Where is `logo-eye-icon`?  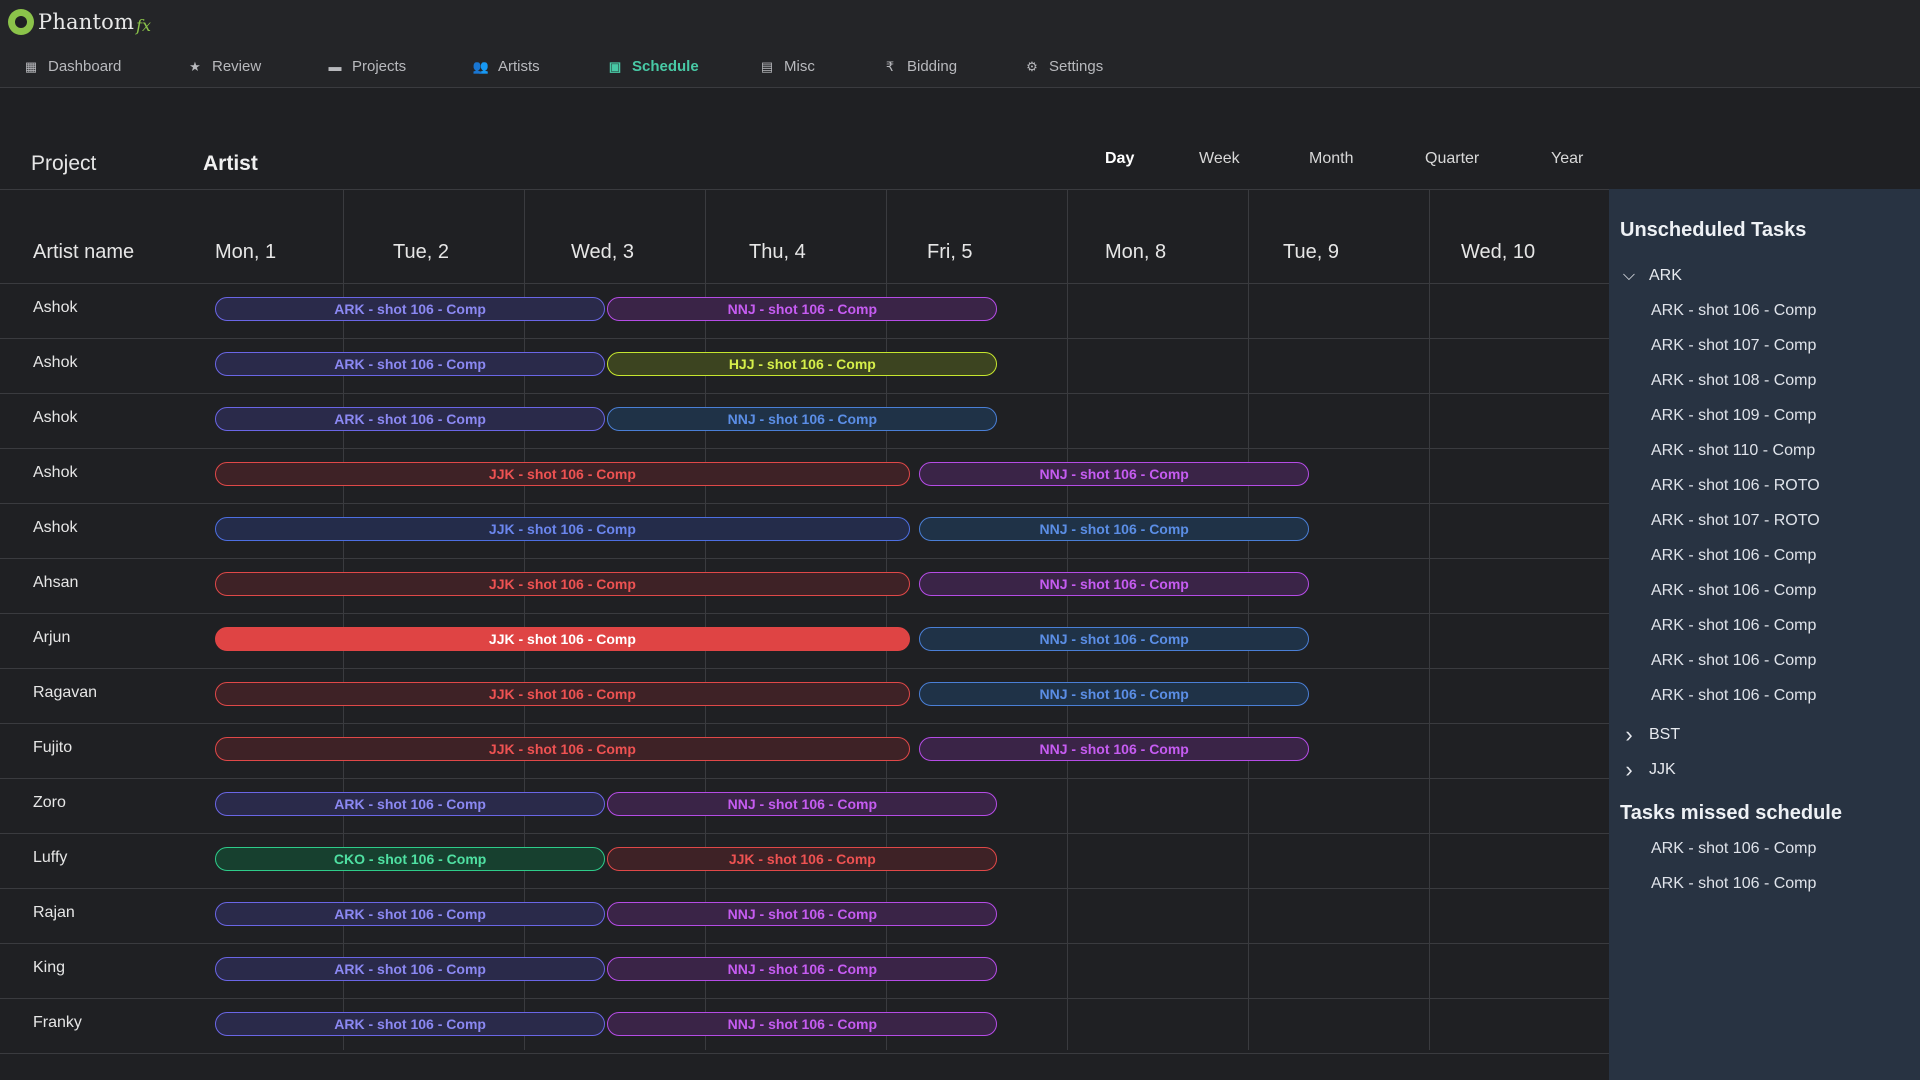 logo-eye-icon is located at coordinates (21, 22).